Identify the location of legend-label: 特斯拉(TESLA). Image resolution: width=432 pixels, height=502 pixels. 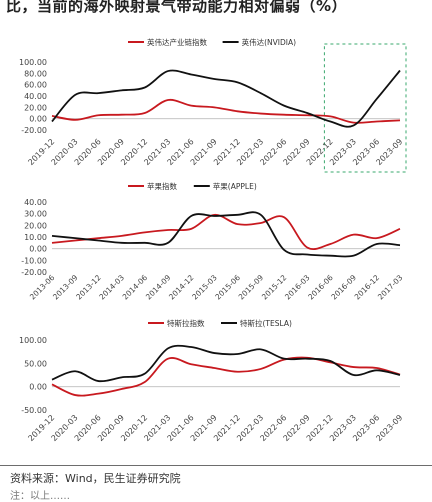
(266, 323).